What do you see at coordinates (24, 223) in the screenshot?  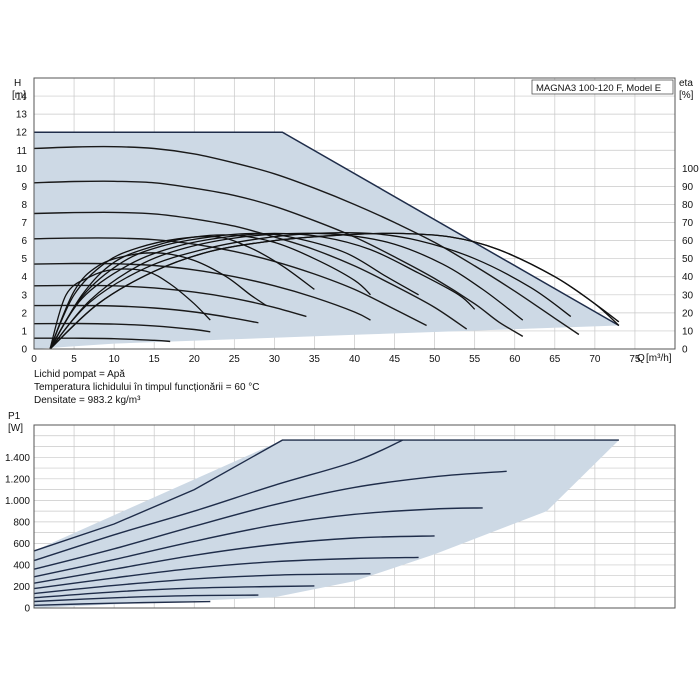 I see `head-tick-label: 7` at bounding box center [24, 223].